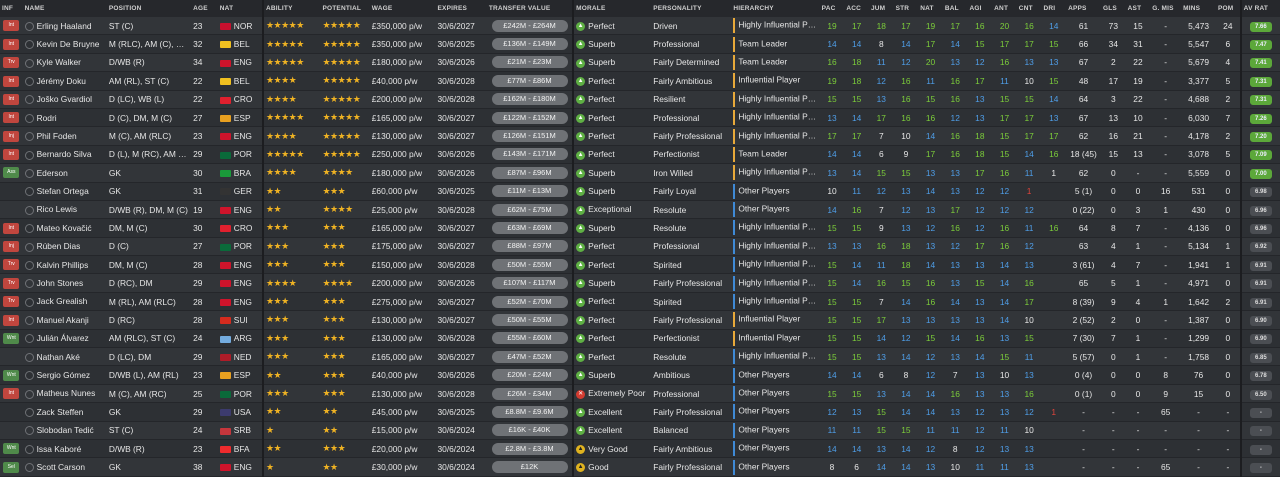  I want to click on player-name: Ederson, so click(52, 172).